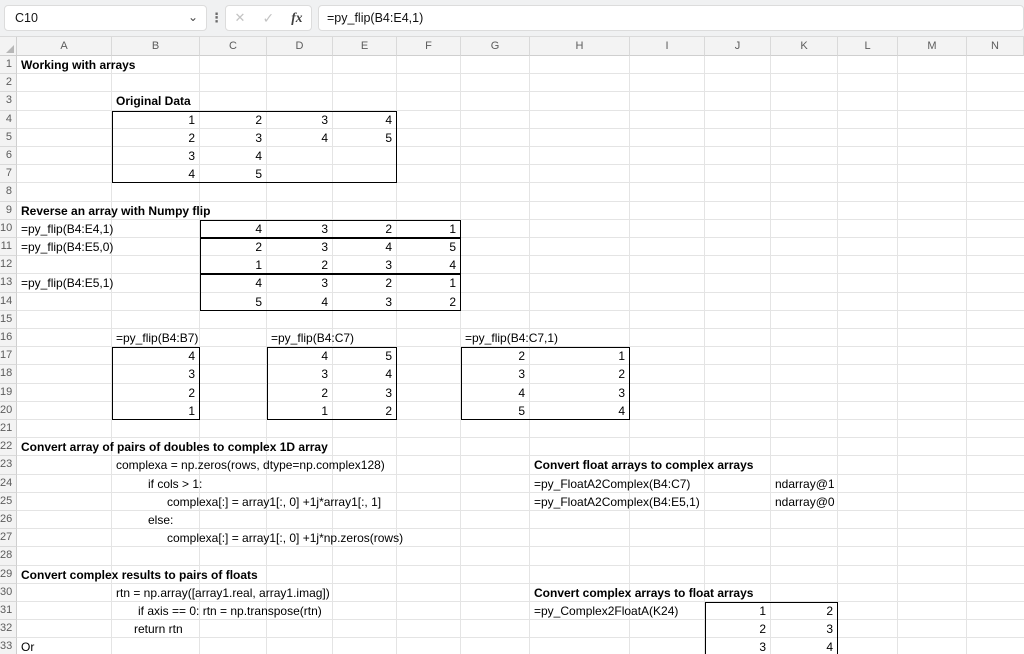 The width and height of the screenshot is (1024, 654). Describe the element at coordinates (324, 228) in the screenshot. I see `cell-D10: 3` at that location.